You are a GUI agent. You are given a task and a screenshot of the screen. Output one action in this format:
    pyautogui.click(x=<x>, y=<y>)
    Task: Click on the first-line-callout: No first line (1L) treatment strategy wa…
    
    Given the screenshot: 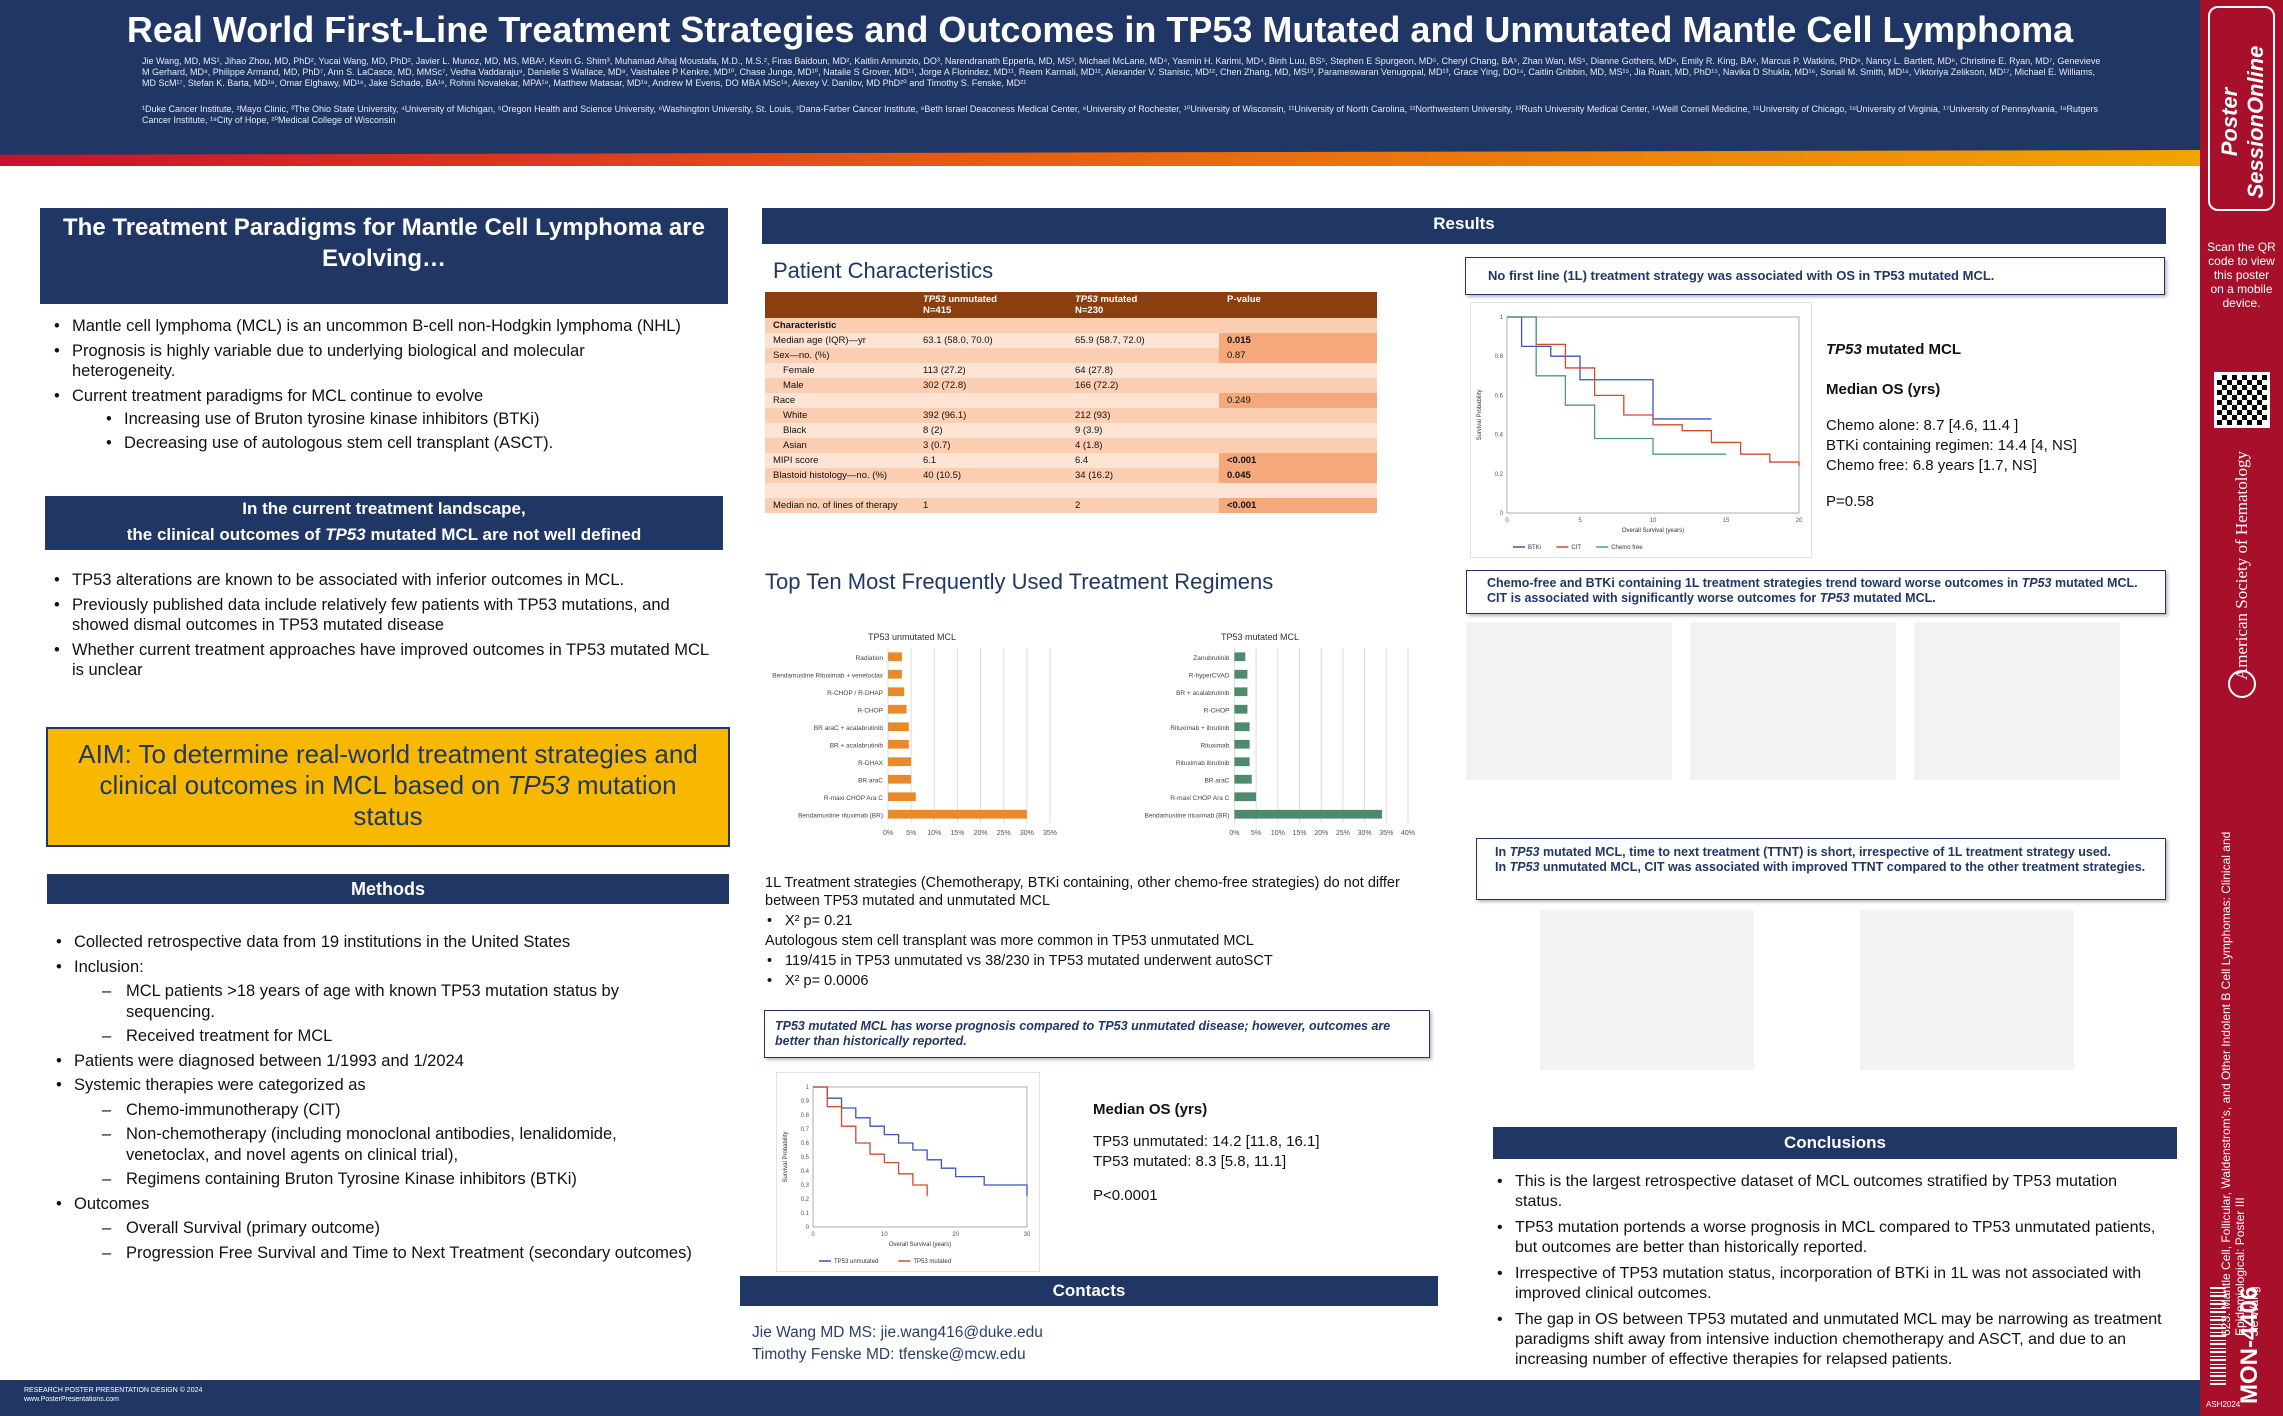 What is the action you would take?
    pyautogui.click(x=1815, y=276)
    